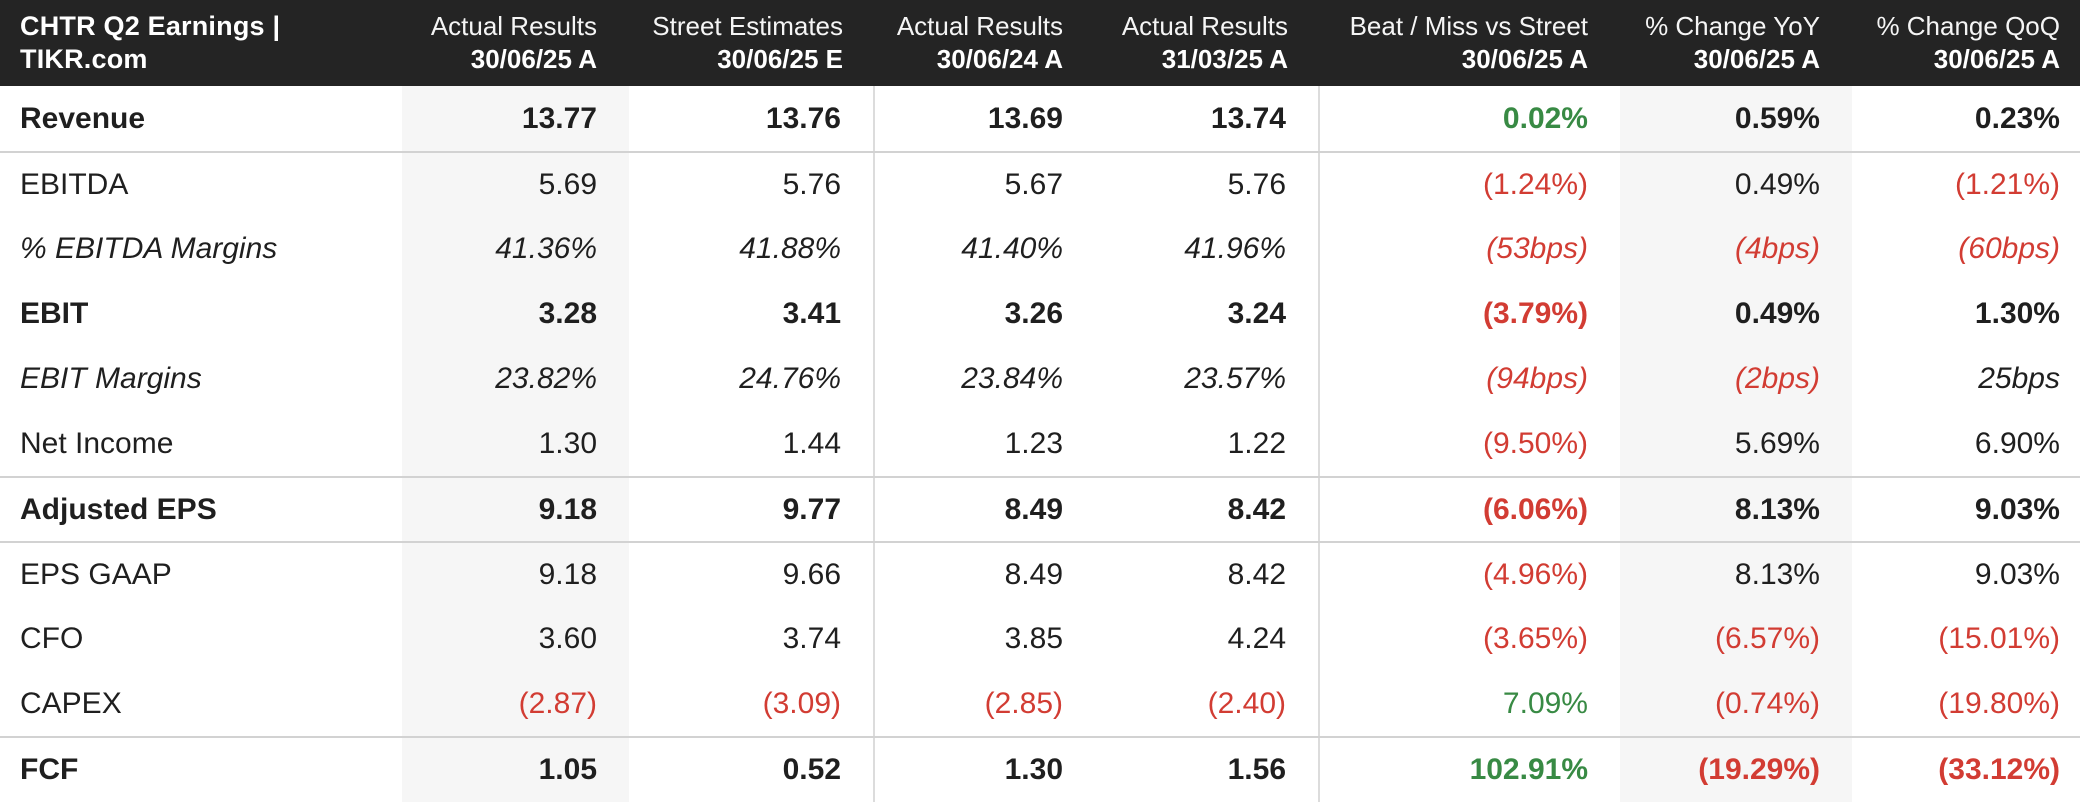  I want to click on value-cell: 3.28, so click(515, 313).